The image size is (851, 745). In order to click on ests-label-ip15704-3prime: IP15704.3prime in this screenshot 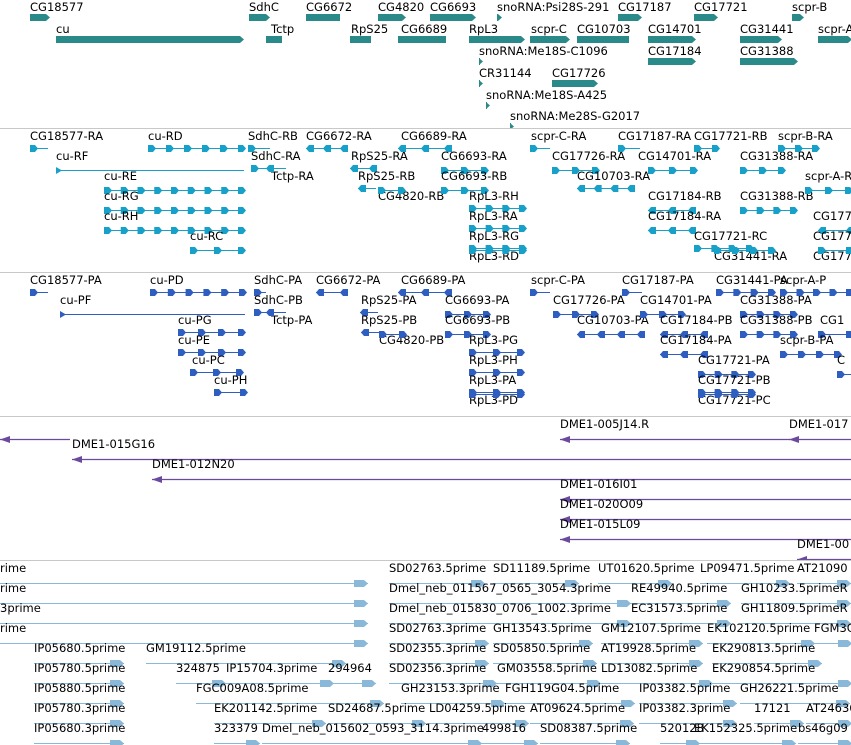, I will do `click(272, 668)`.